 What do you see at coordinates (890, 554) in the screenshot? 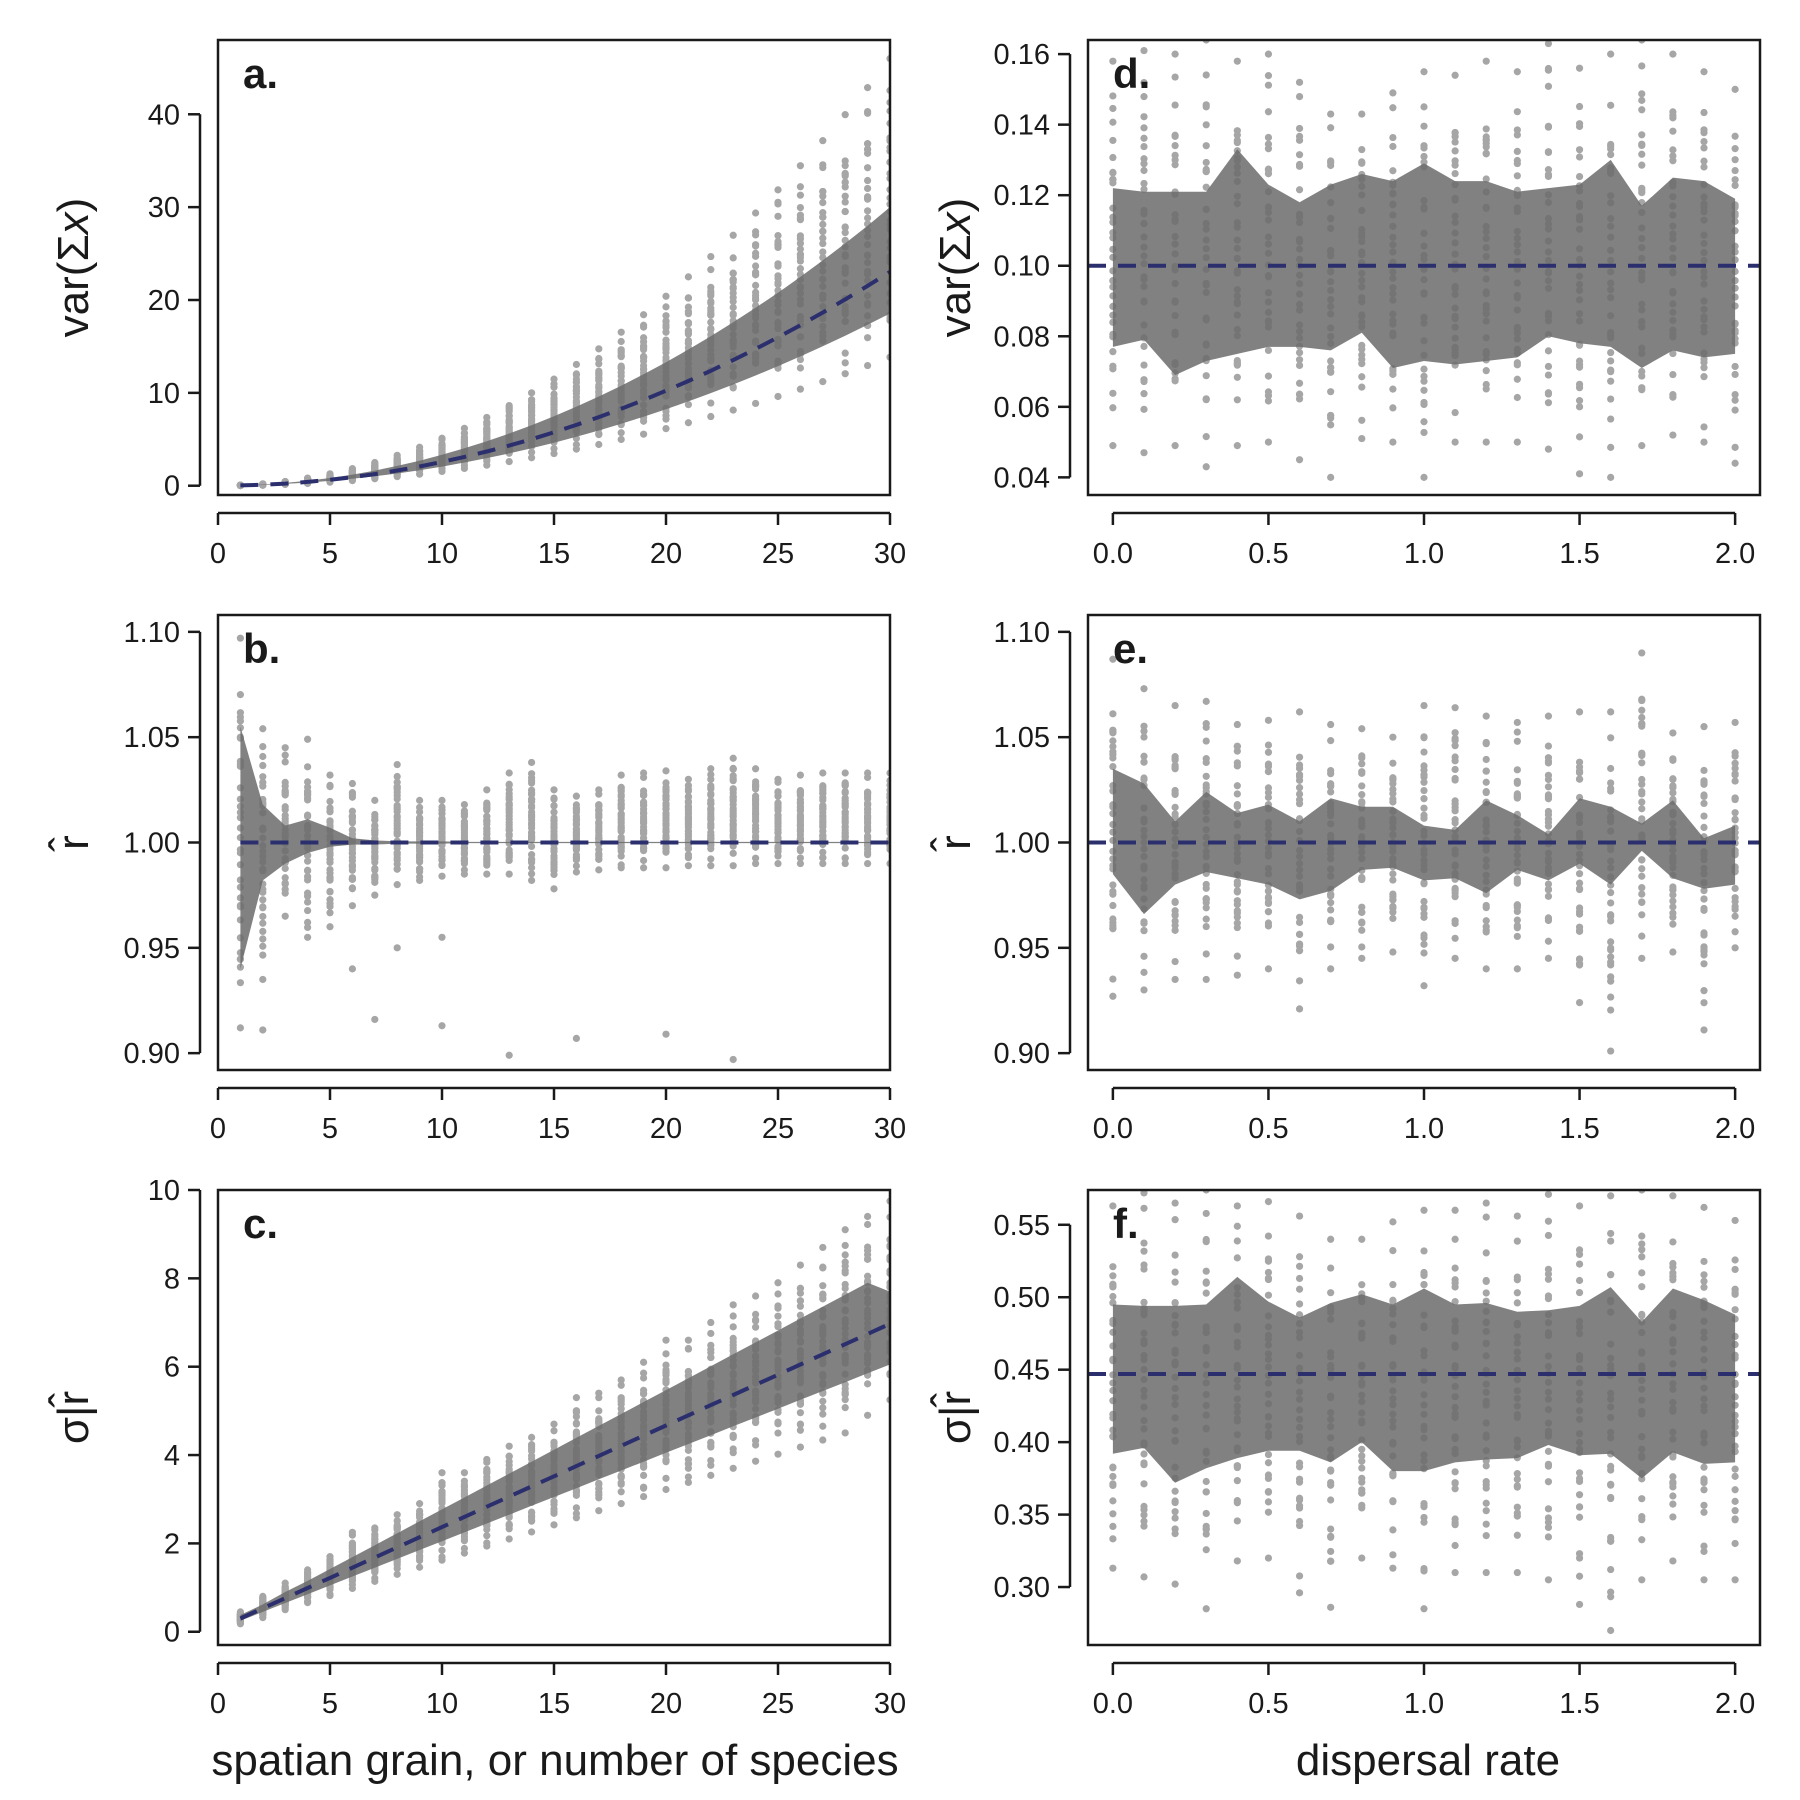
I see `x-tick-label: 30` at bounding box center [890, 554].